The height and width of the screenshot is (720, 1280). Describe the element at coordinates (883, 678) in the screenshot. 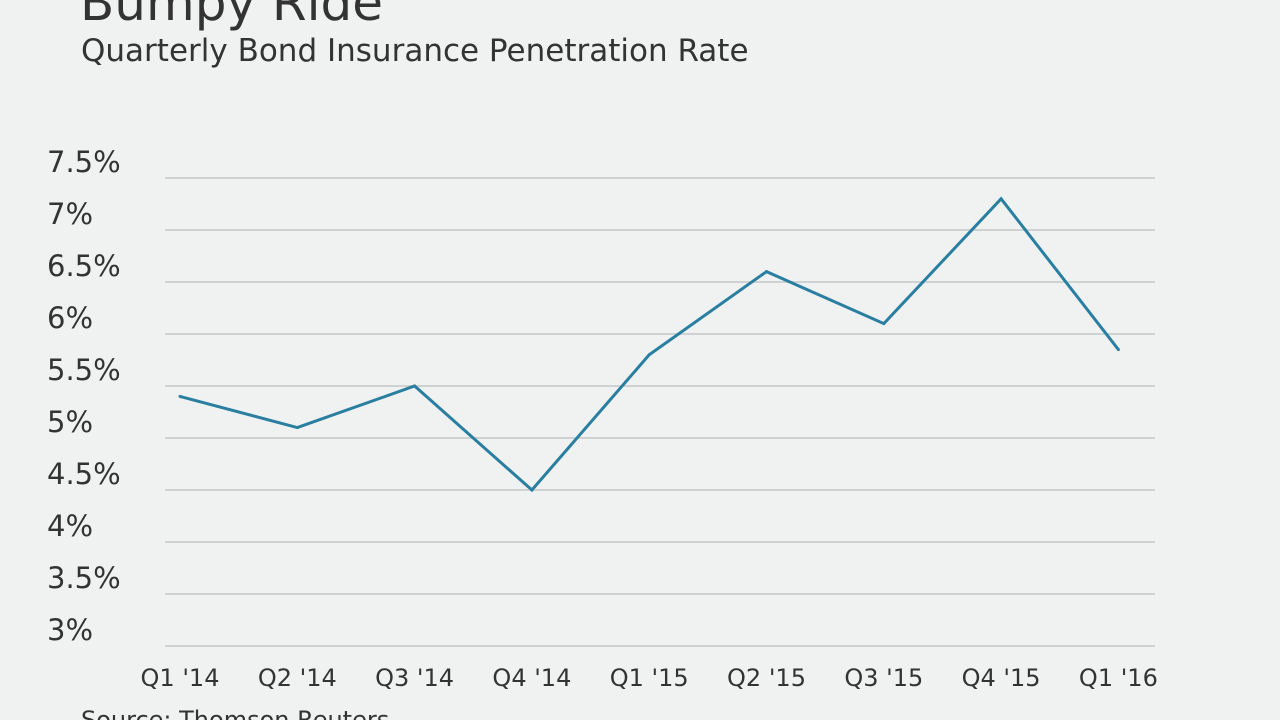

I see `x-tick-label: Q3 '15` at that location.